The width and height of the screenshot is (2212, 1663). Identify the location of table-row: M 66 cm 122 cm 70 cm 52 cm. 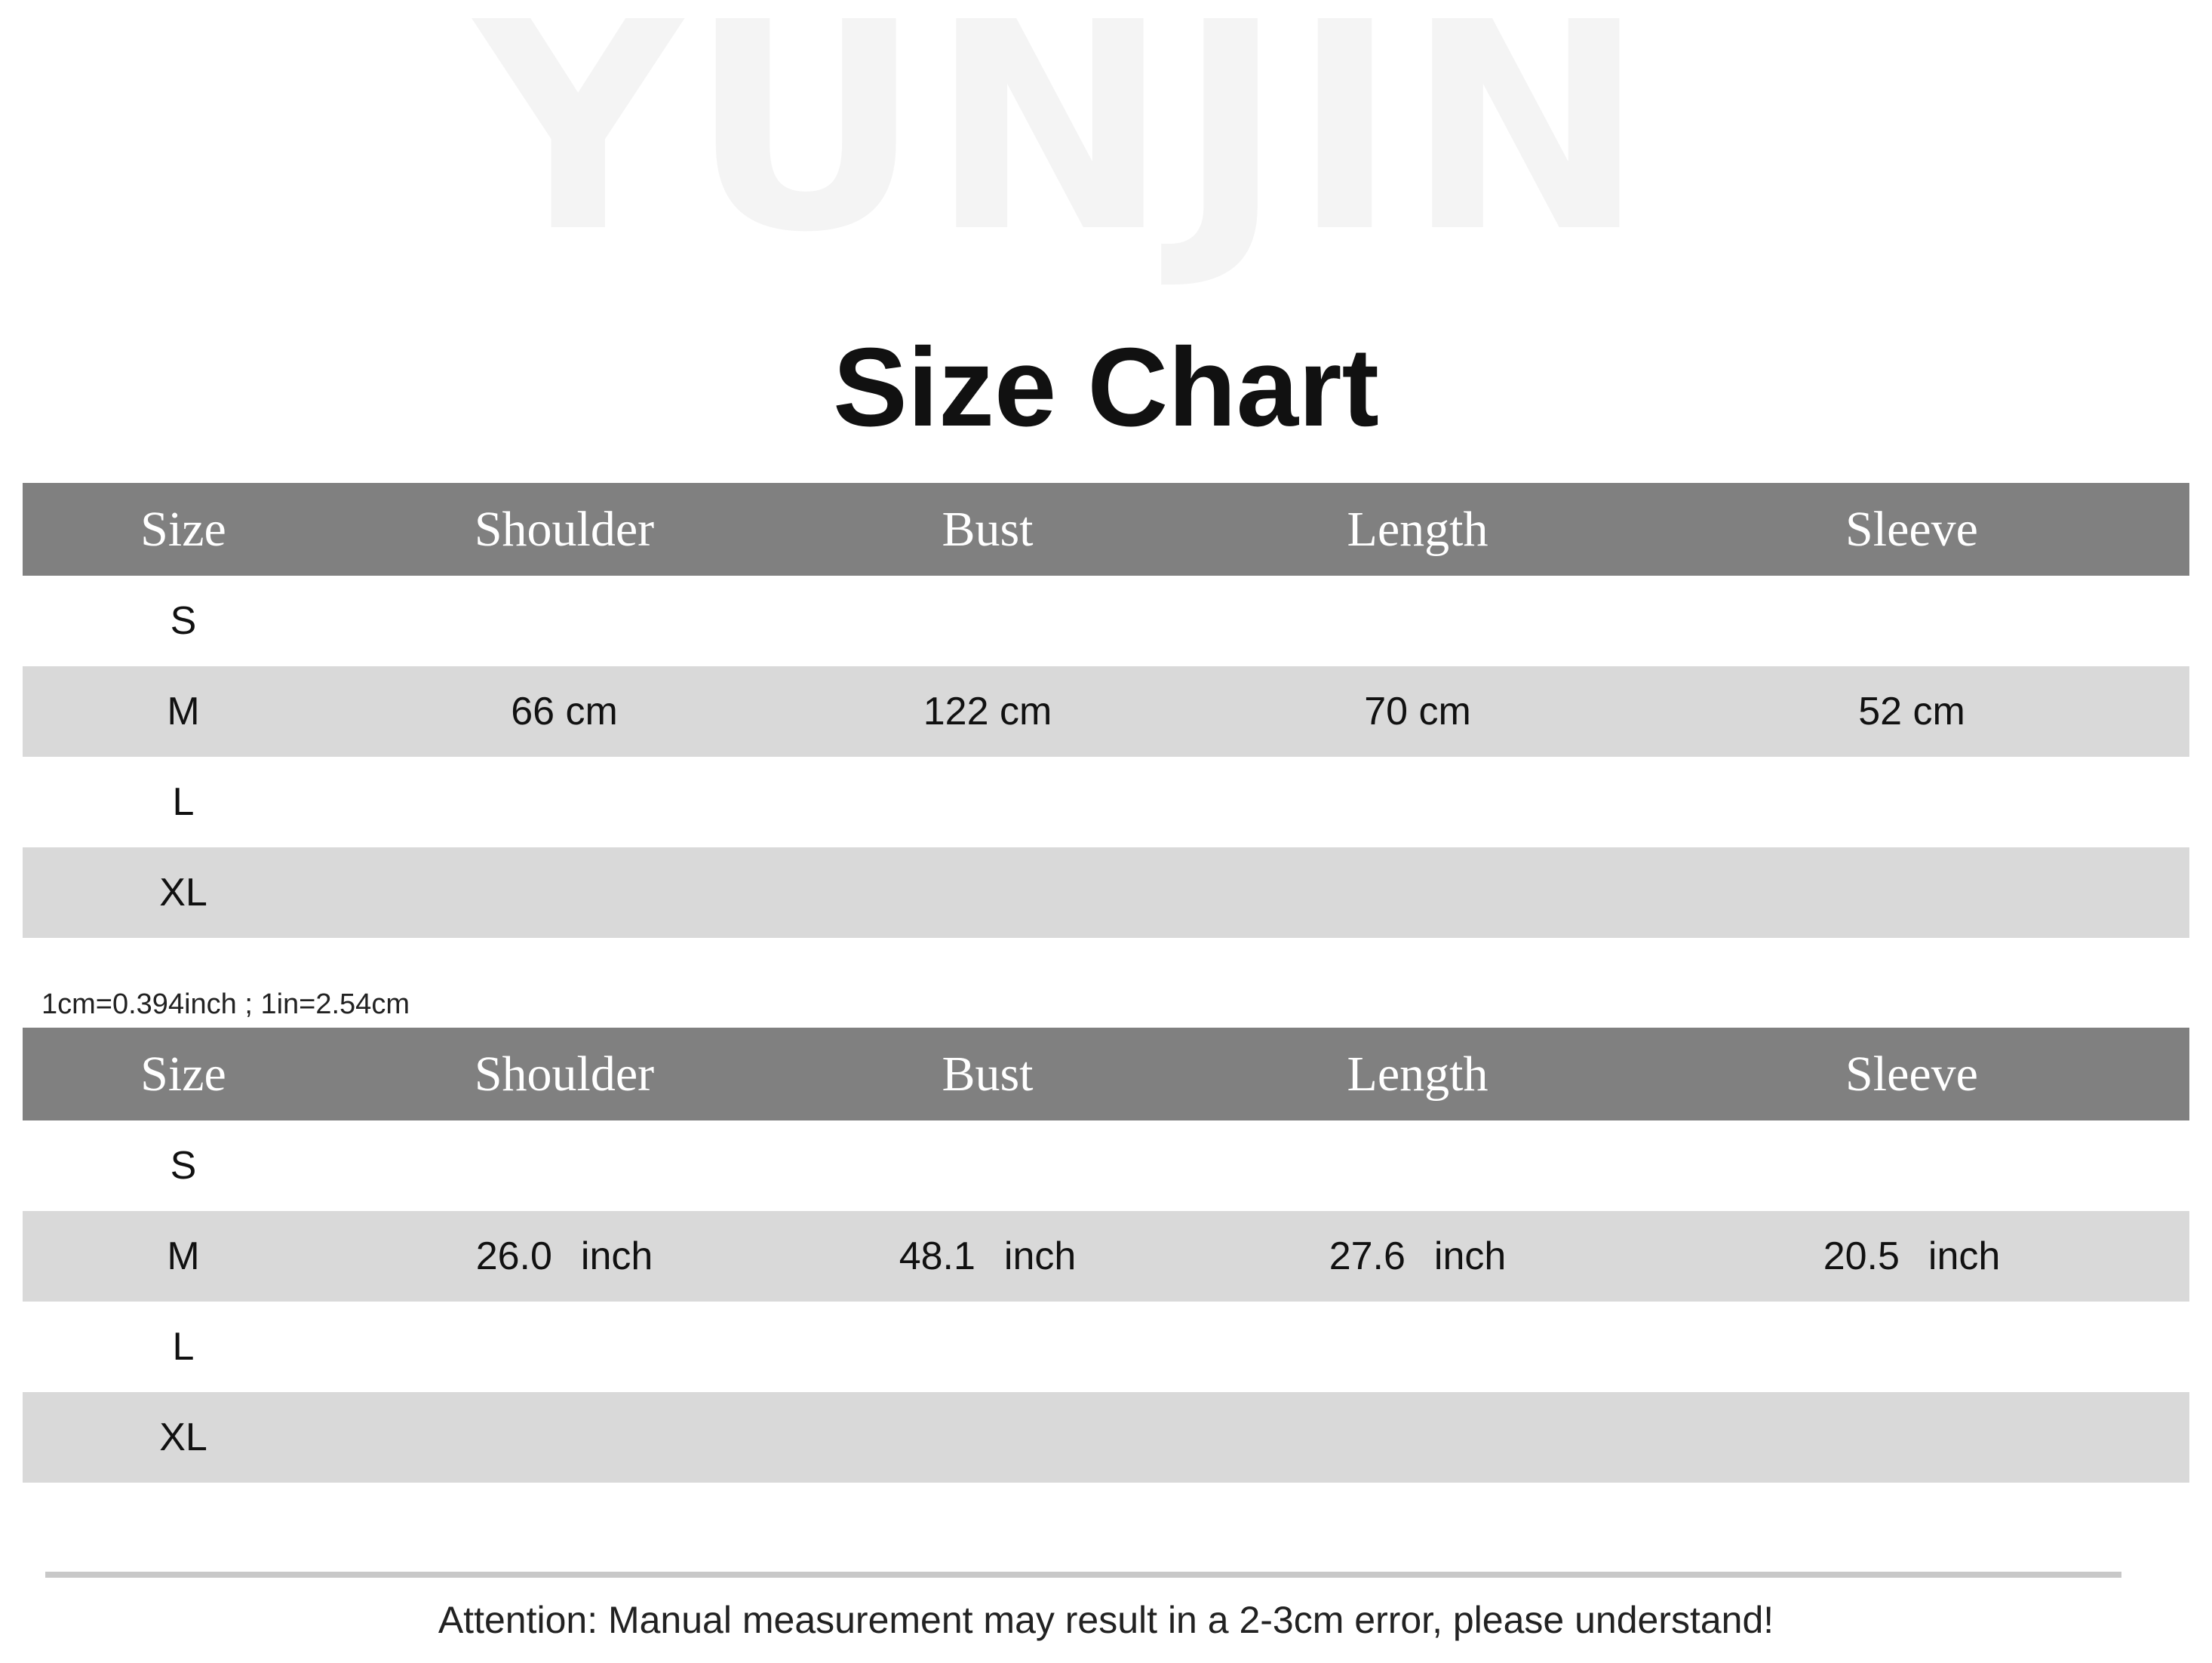
(1106, 711).